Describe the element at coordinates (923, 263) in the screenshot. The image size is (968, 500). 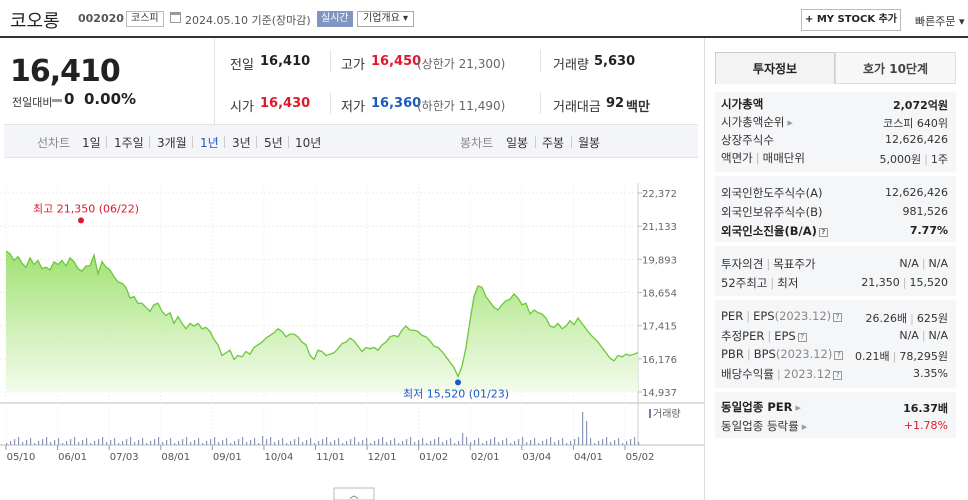
I see `opinion-value: N/A | N/A` at that location.